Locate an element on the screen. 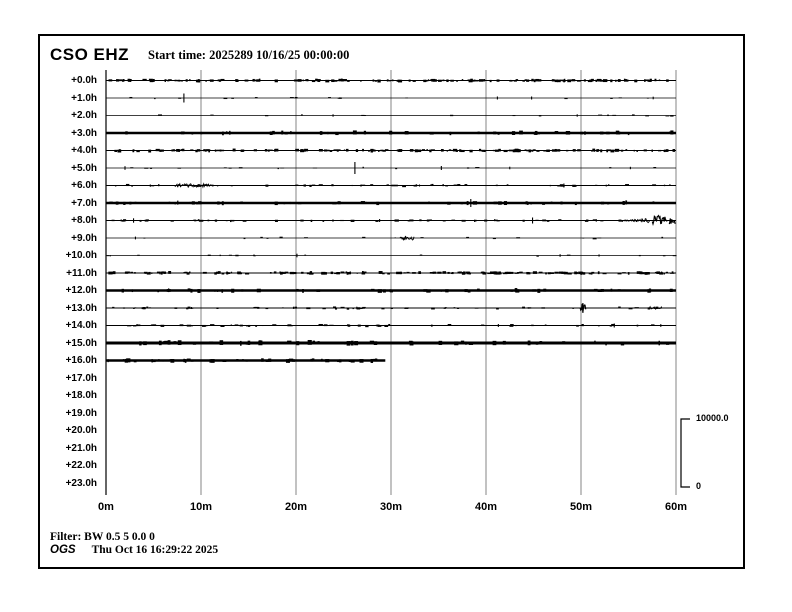 The width and height of the screenshot is (792, 612). hour-label-3: +3.0h is located at coordinates (84, 133).